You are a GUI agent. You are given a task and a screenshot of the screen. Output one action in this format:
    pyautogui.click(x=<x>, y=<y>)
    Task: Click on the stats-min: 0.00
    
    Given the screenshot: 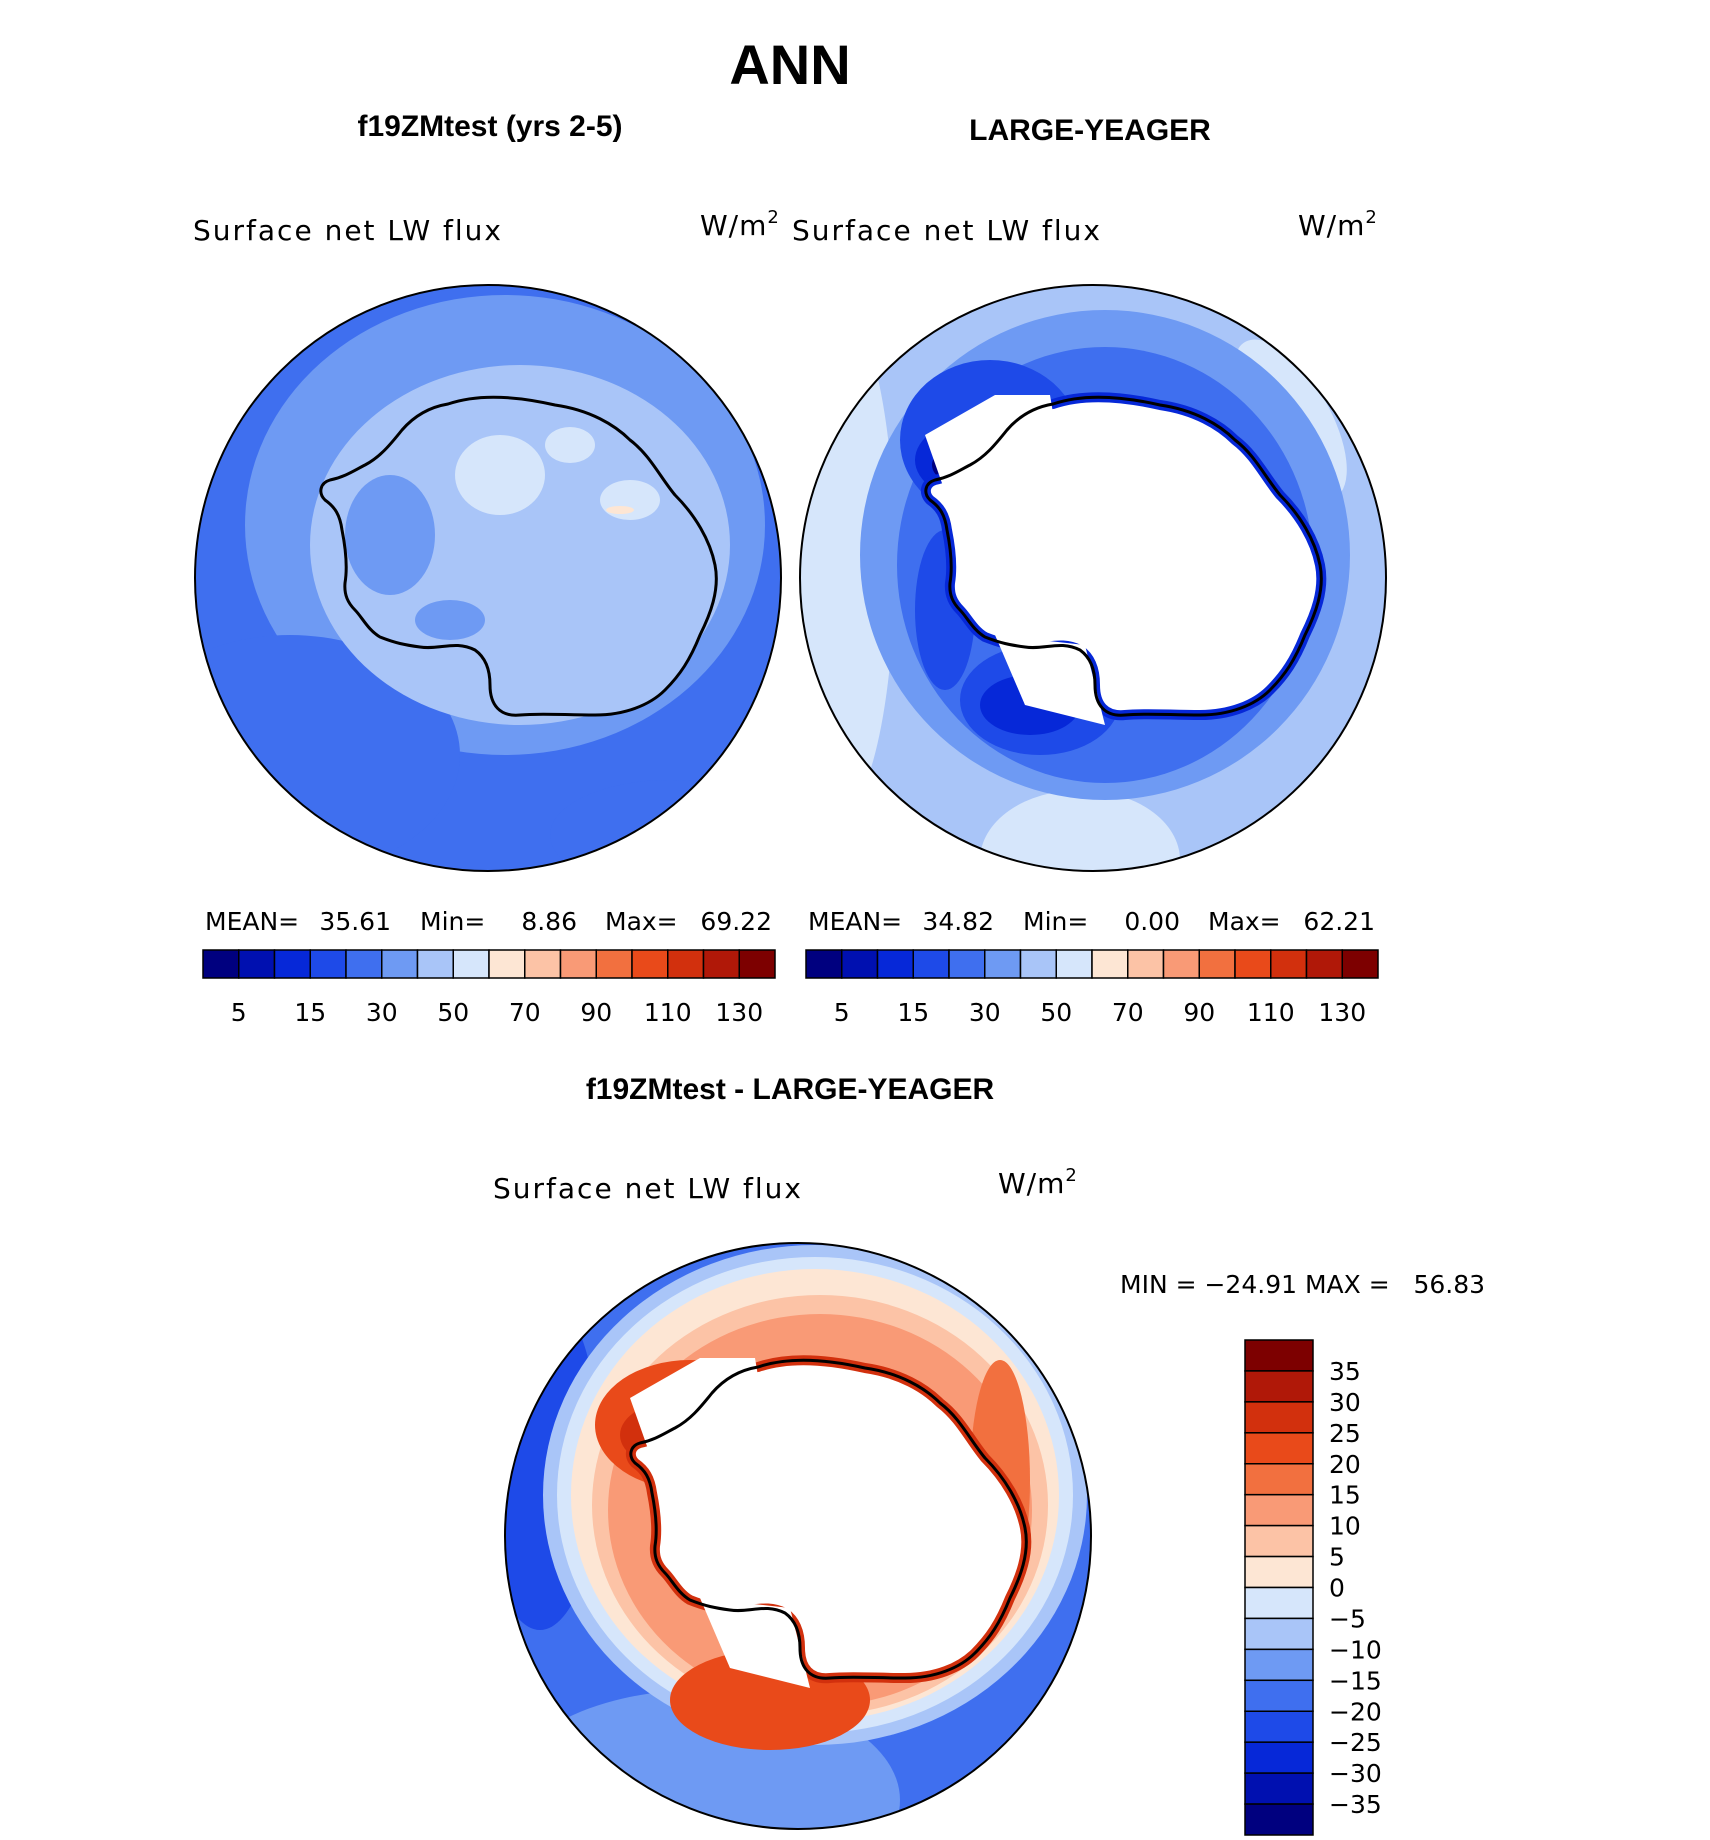 What is the action you would take?
    pyautogui.click(x=1152, y=921)
    